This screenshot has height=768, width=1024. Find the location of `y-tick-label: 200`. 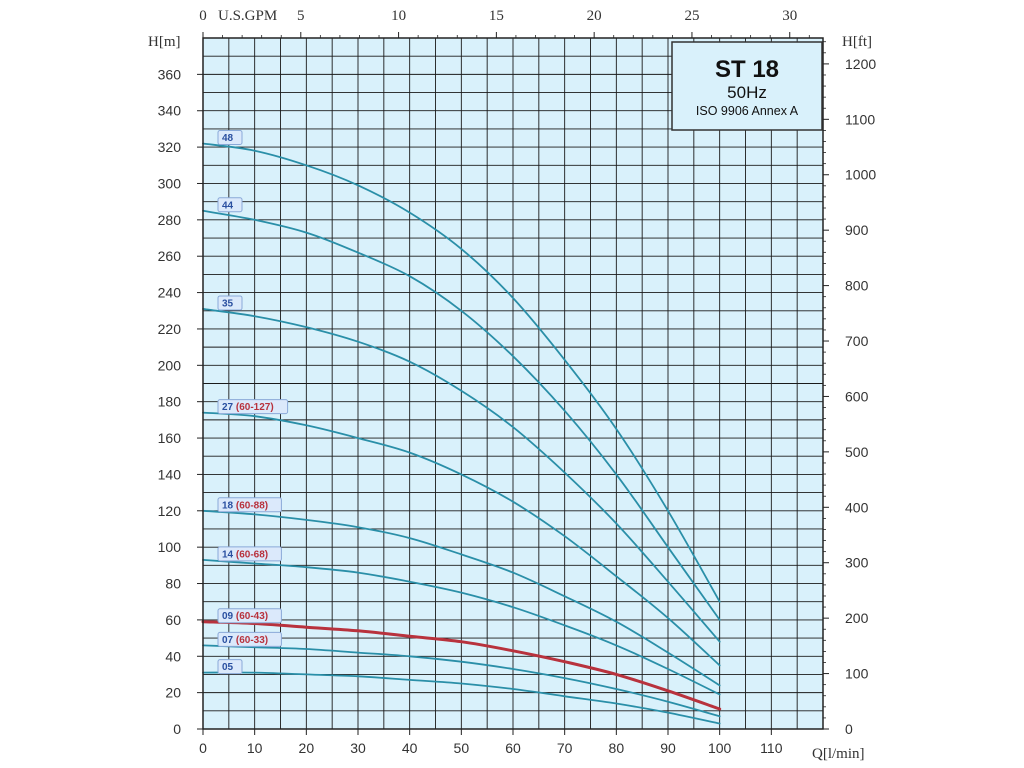

y-tick-label: 200 is located at coordinates (170, 365).